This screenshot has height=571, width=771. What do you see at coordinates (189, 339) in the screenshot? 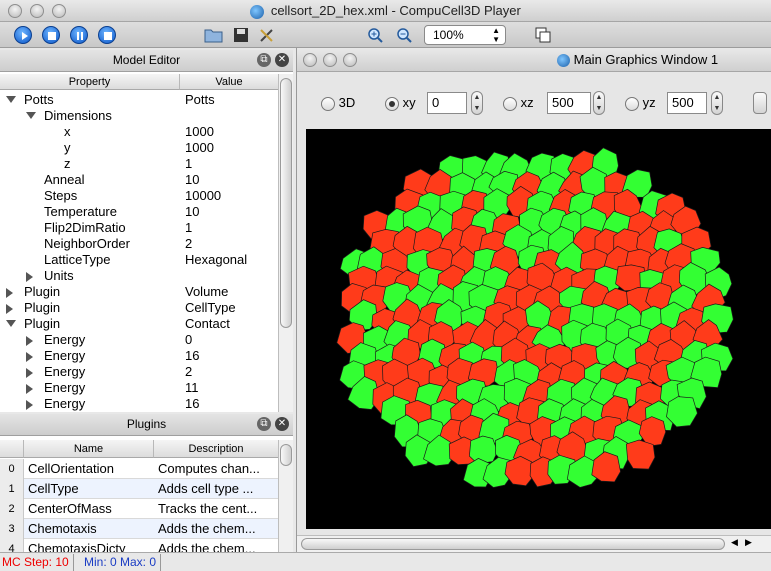
I see `property-value: 0` at bounding box center [189, 339].